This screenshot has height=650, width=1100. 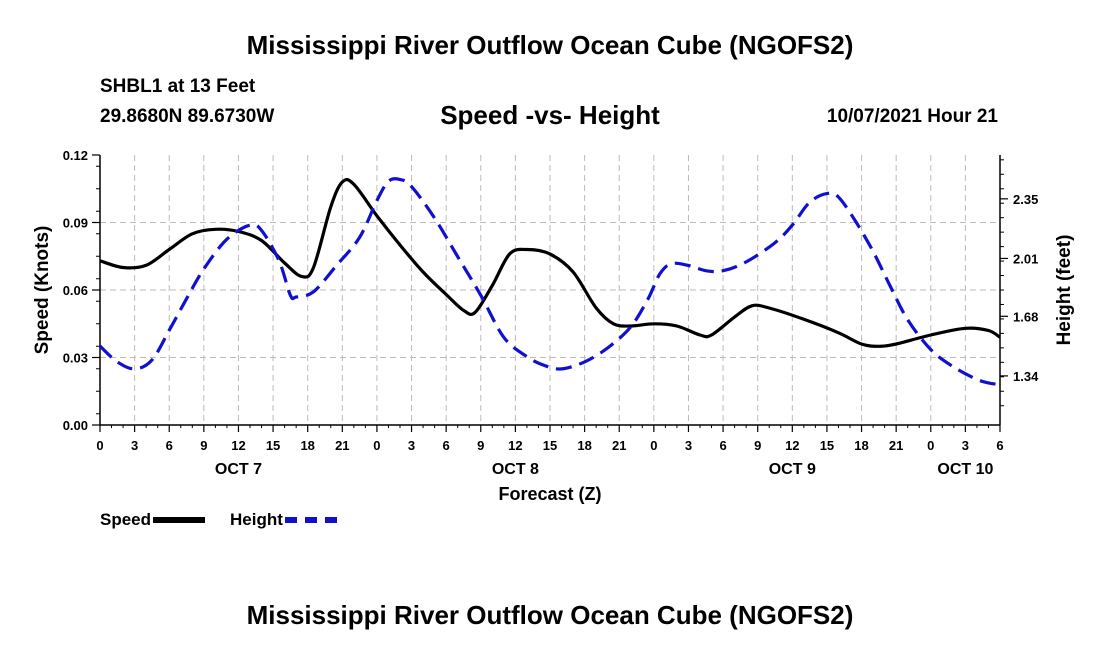 What do you see at coordinates (965, 469) in the screenshot?
I see `day-label: OCT 10` at bounding box center [965, 469].